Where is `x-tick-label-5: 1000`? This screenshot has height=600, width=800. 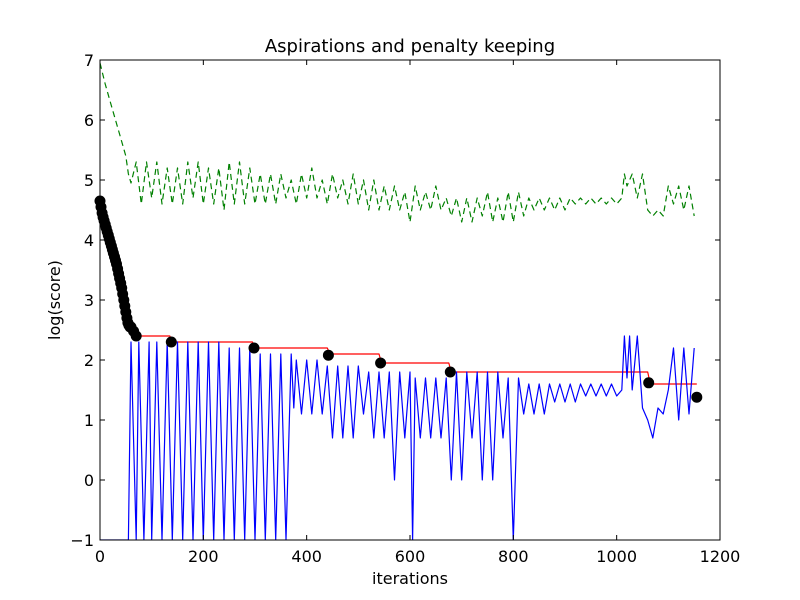
x-tick-label-5: 1000 is located at coordinates (616, 556).